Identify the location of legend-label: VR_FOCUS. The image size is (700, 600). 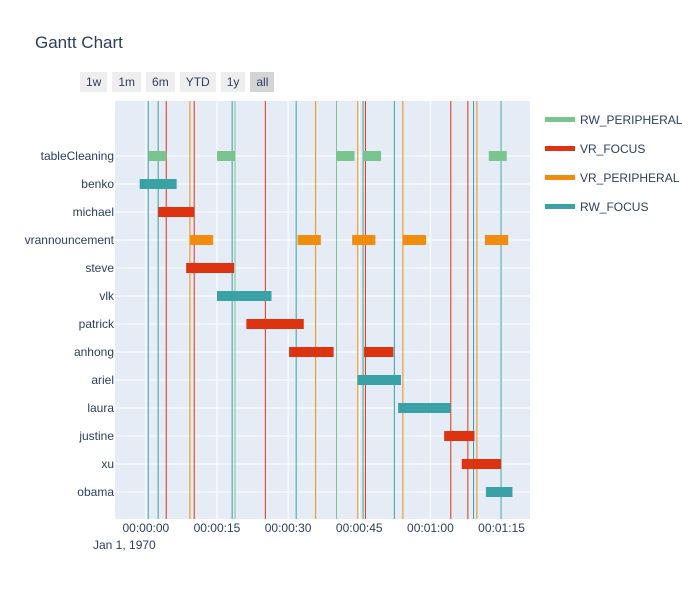
(613, 148).